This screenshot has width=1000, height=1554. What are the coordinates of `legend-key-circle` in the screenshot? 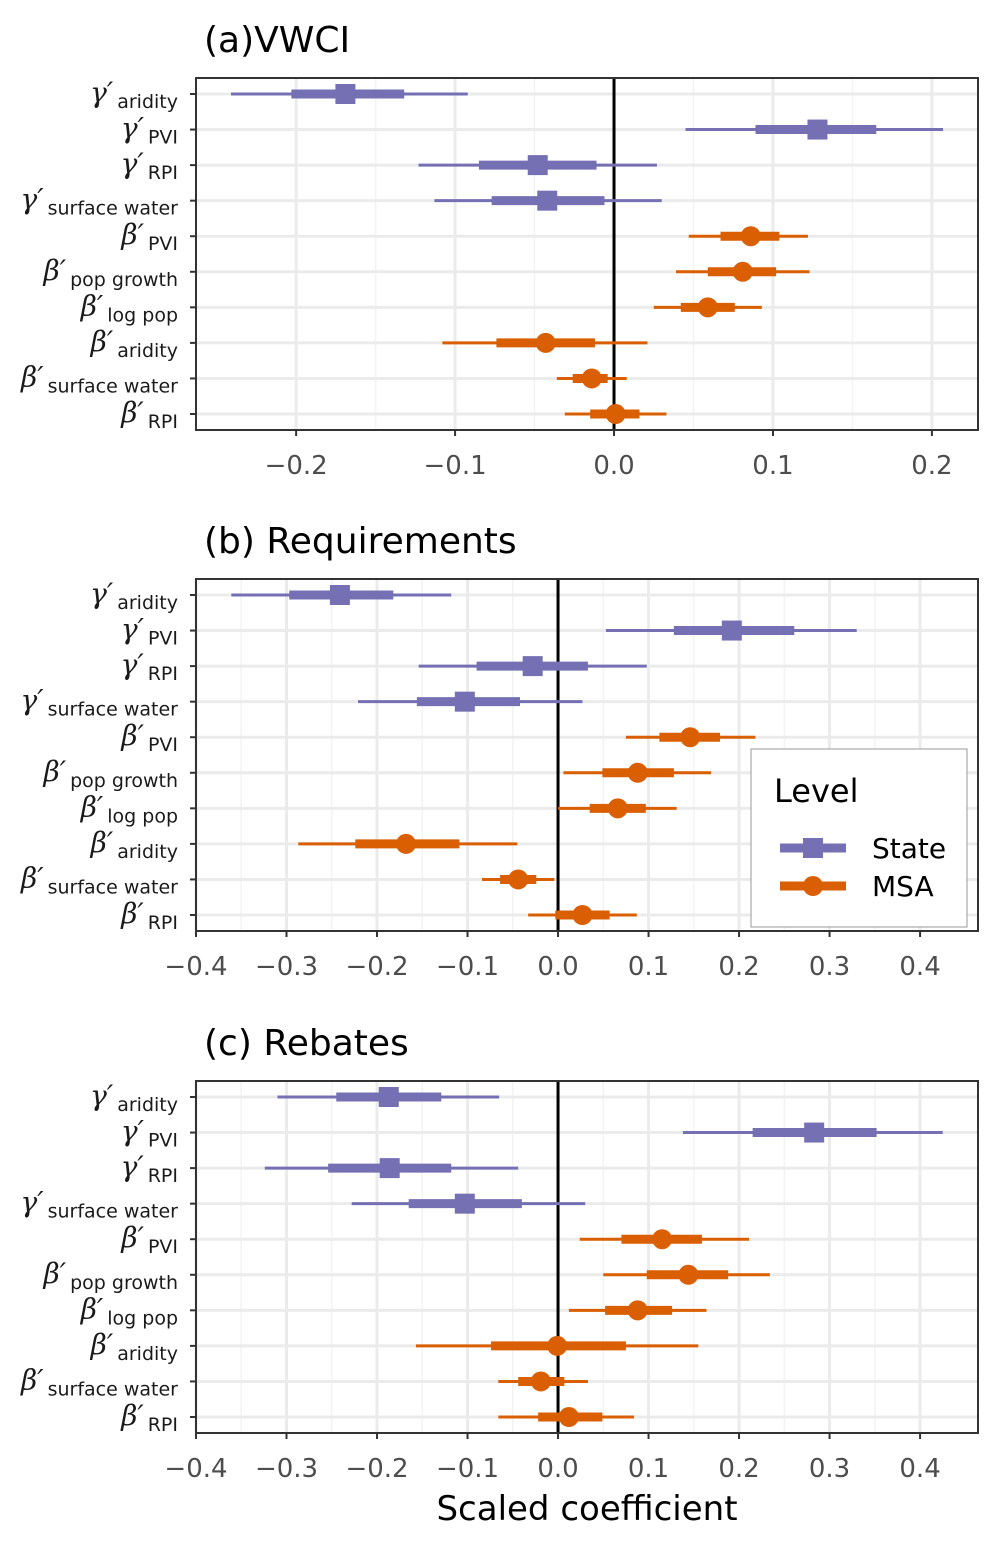 It's located at (813, 886).